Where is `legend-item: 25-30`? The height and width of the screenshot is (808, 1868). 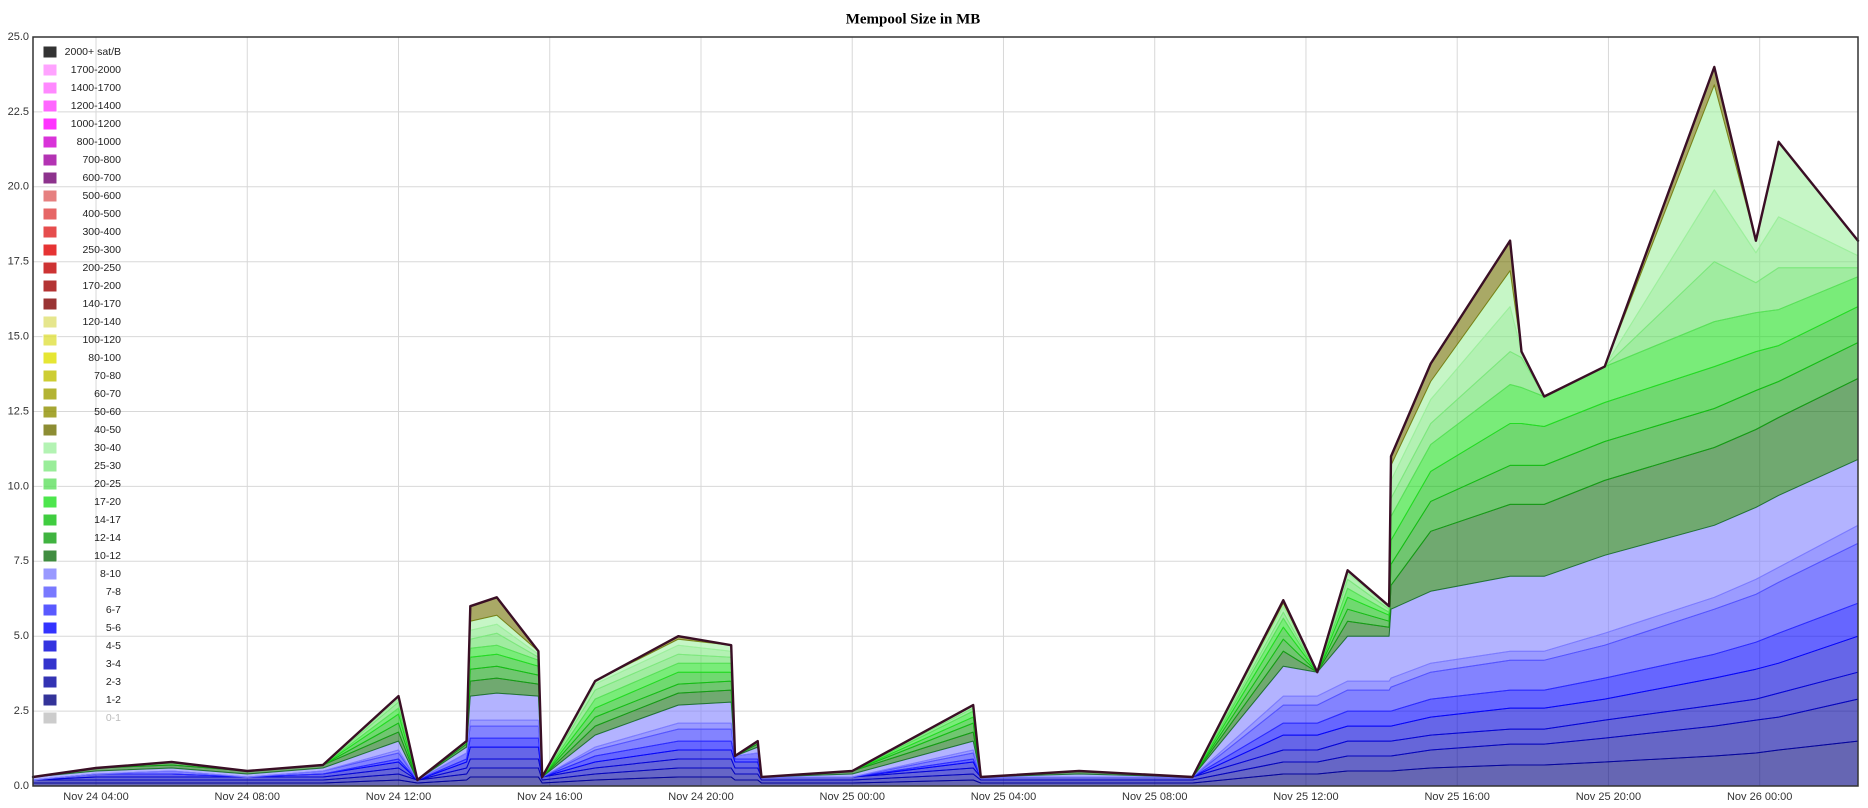
legend-item: 25-30 is located at coordinates (81, 466).